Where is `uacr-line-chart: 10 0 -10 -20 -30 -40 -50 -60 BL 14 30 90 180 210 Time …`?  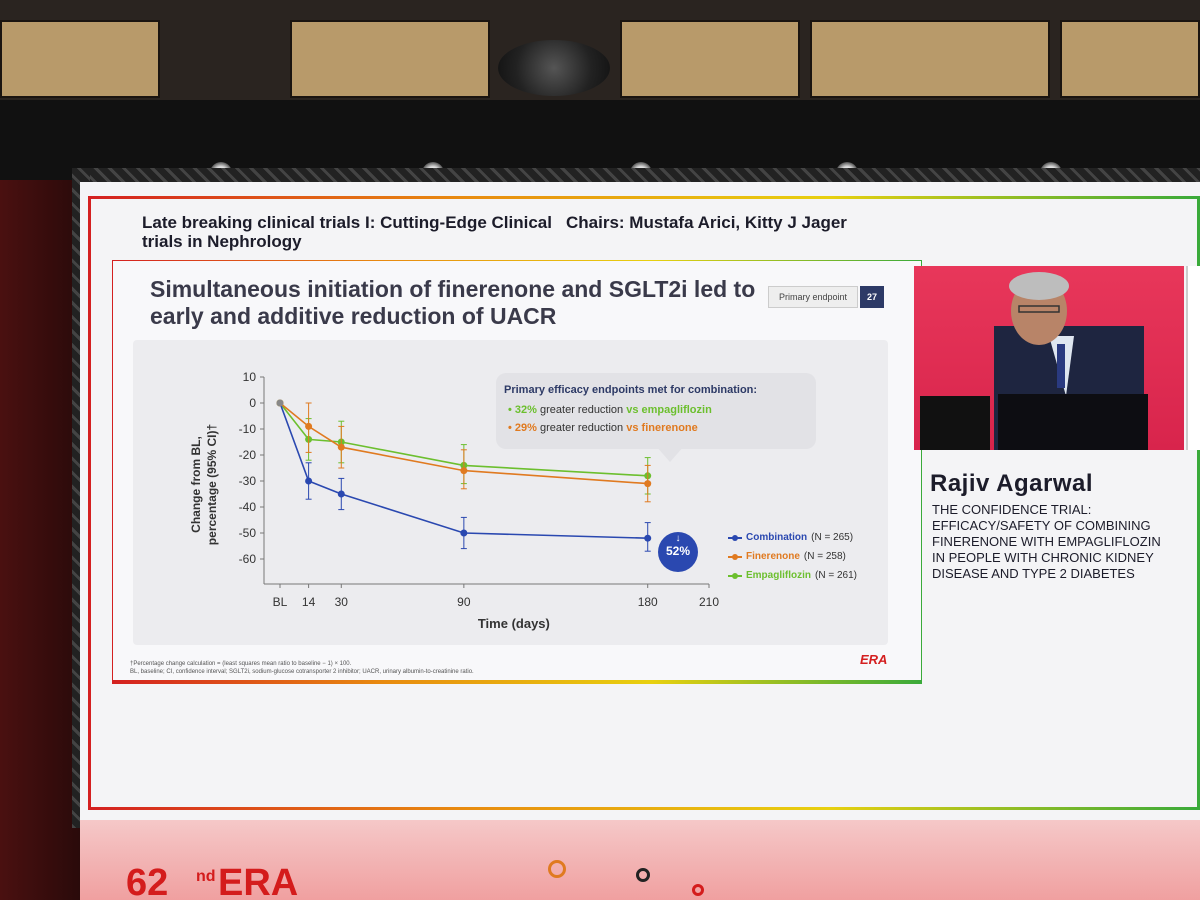 uacr-line-chart: 10 0 -10 -20 -30 -40 -50 -60 BL 14 30 90 180 210 Time … is located at coordinates (454, 500).